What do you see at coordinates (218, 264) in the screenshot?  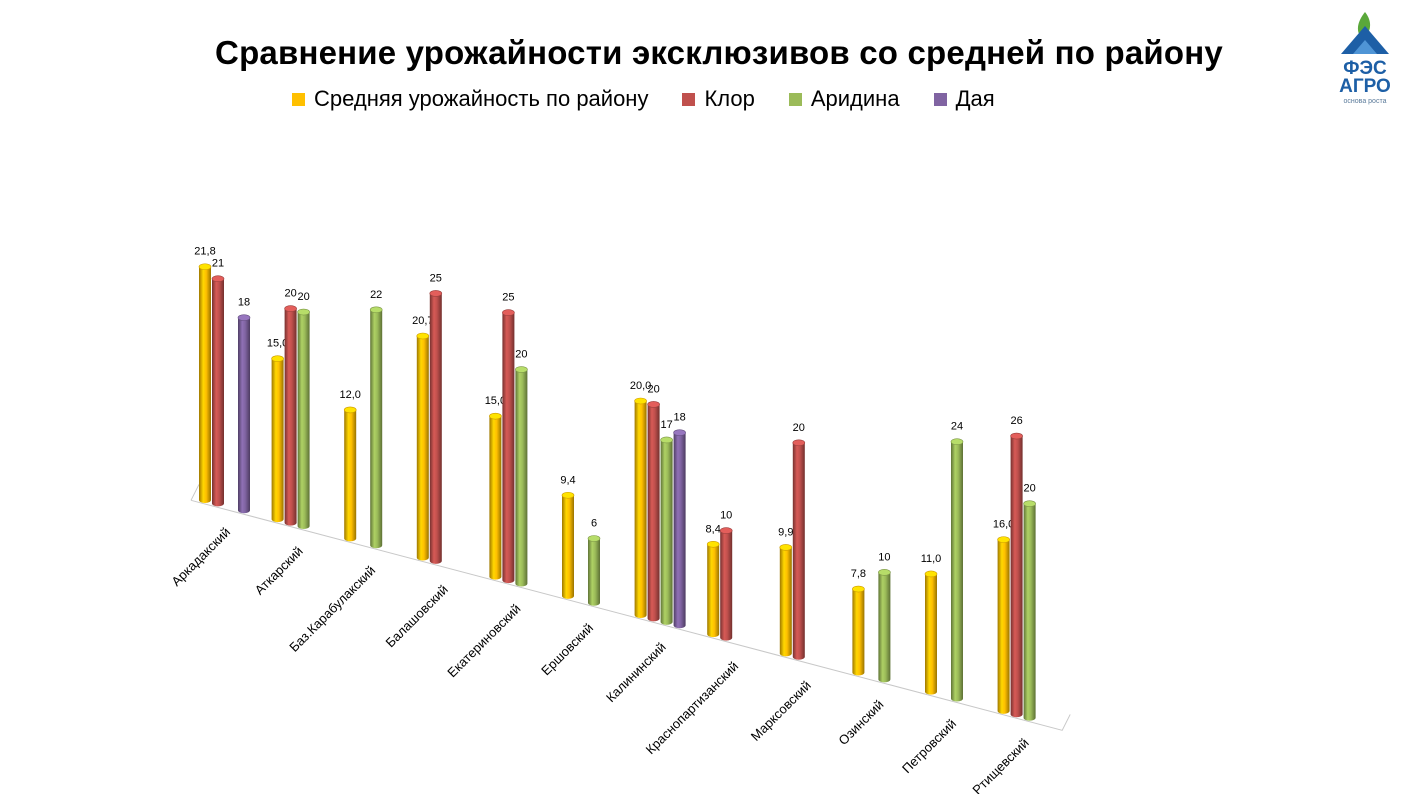 I see `data-label: 21` at bounding box center [218, 264].